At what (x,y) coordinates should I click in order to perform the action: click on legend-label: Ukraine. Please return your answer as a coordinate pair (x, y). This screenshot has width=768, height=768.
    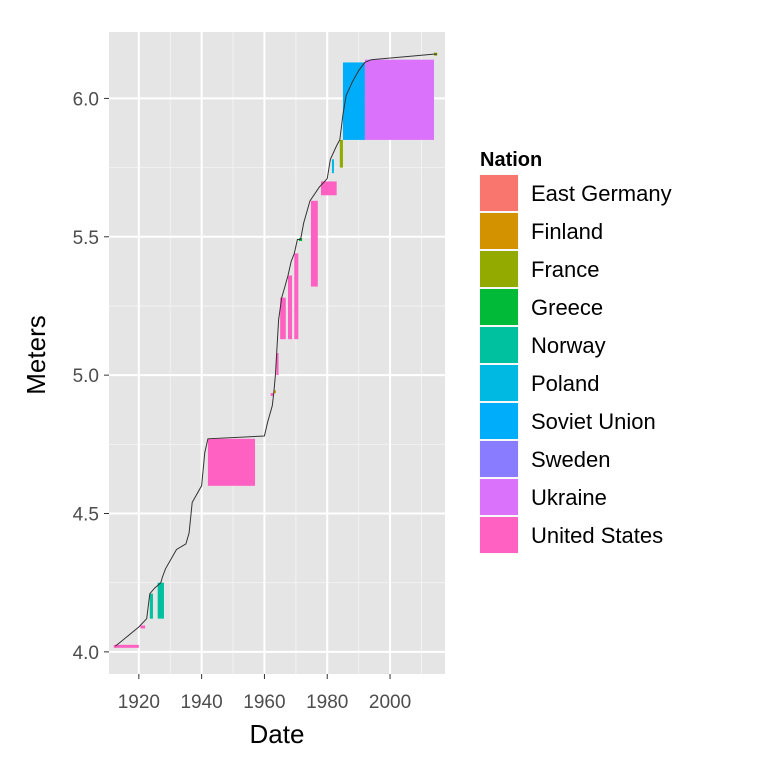
    Looking at the image, I should click on (569, 497).